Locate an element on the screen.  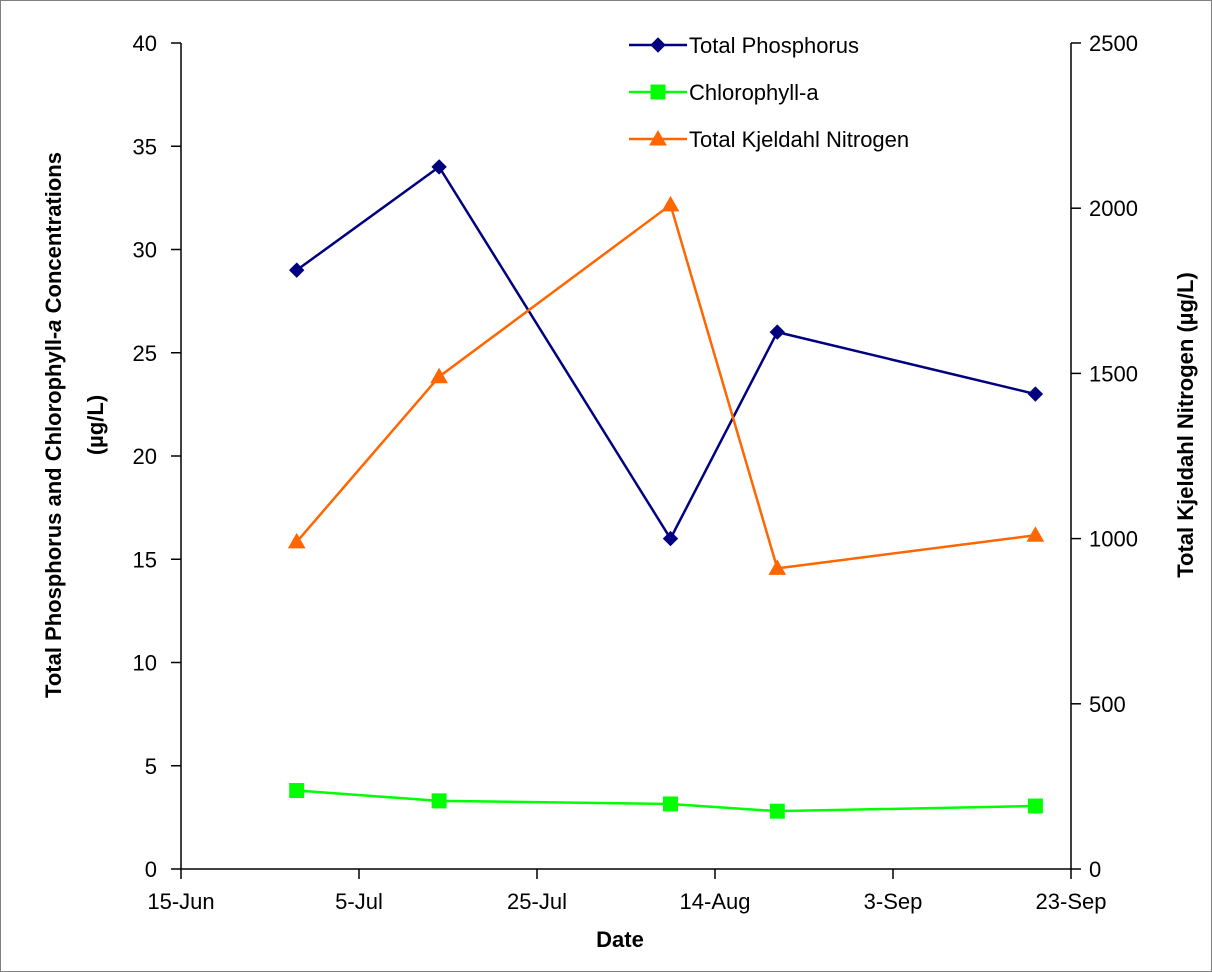
legend-item: Chlorophyll-a is located at coordinates (724, 92).